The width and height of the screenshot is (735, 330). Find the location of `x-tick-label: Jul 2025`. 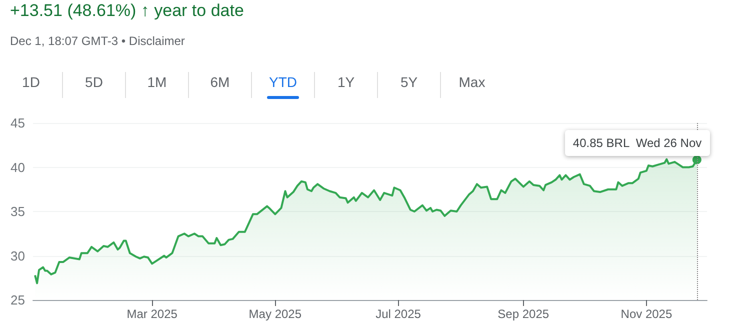

x-tick-label: Jul 2025 is located at coordinates (399, 314).